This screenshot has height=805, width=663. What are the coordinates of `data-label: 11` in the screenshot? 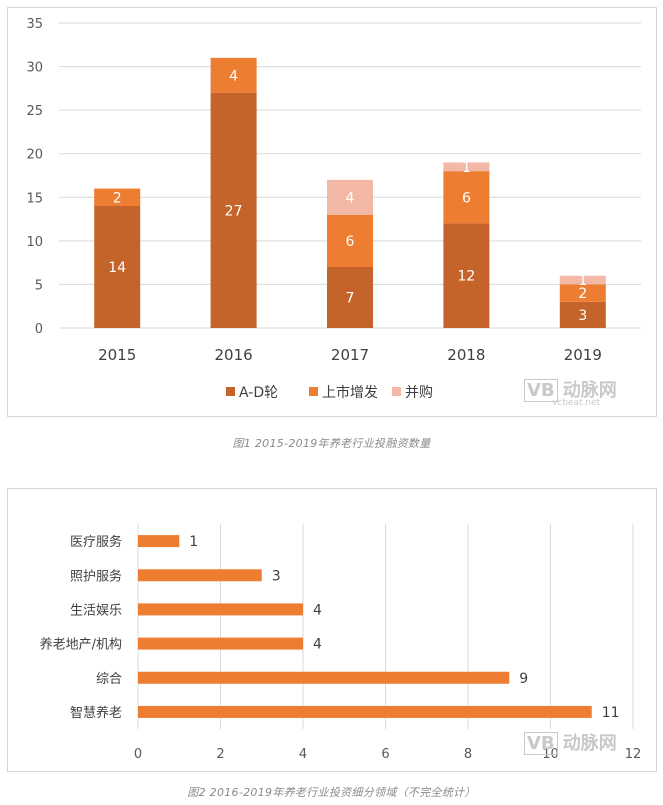 It's located at (611, 713).